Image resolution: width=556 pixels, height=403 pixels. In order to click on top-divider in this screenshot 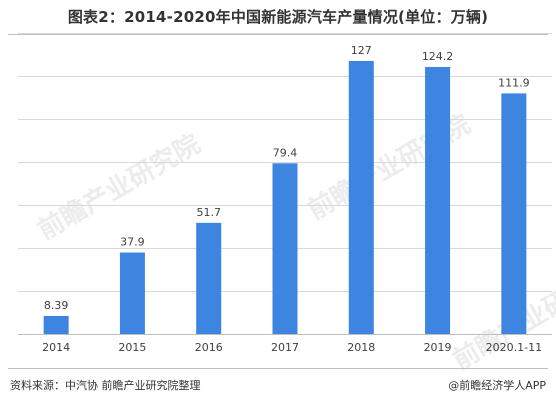, I will do `click(278, 34)`.